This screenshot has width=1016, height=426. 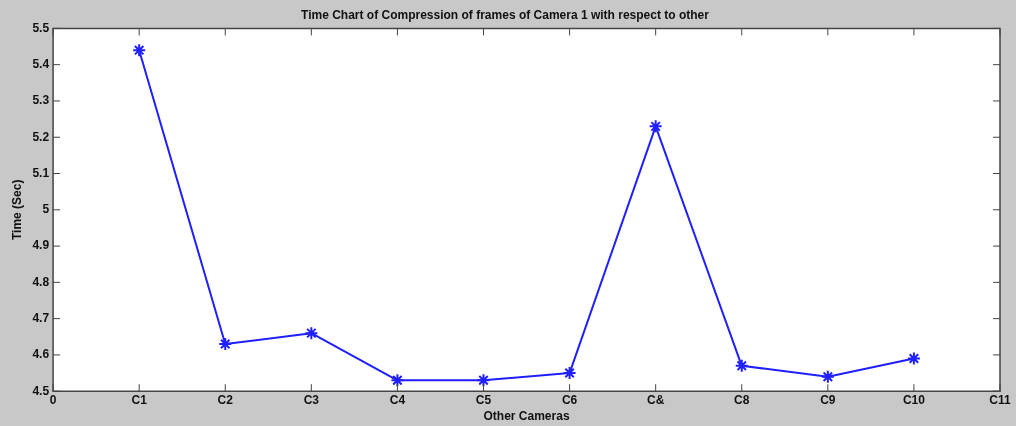 What do you see at coordinates (16, 210) in the screenshot?
I see `y-axis-title: Time (Sec)` at bounding box center [16, 210].